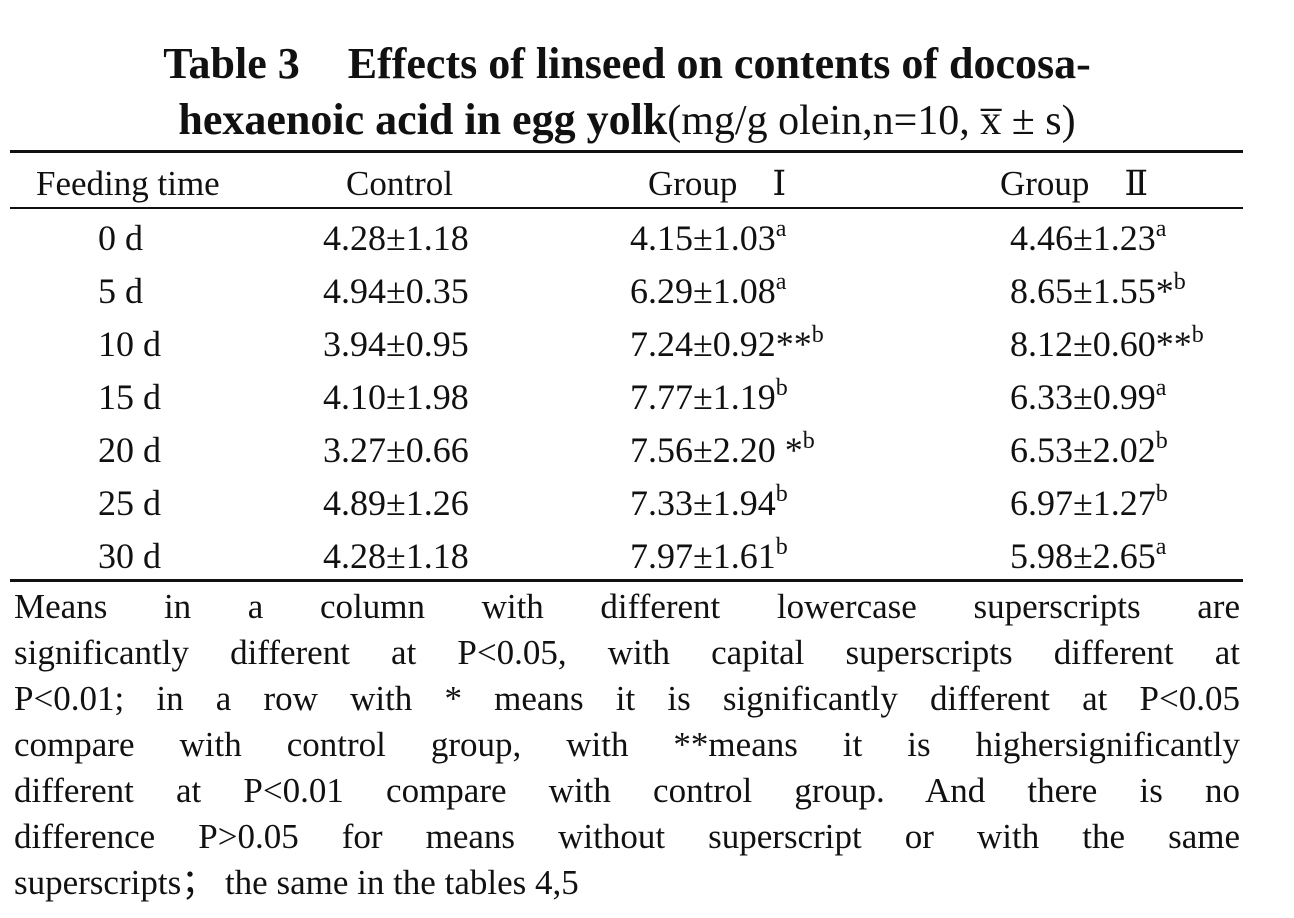 This screenshot has height=918, width=1294. What do you see at coordinates (120, 291) in the screenshot?
I see `cell-feeding-time: 5 d` at bounding box center [120, 291].